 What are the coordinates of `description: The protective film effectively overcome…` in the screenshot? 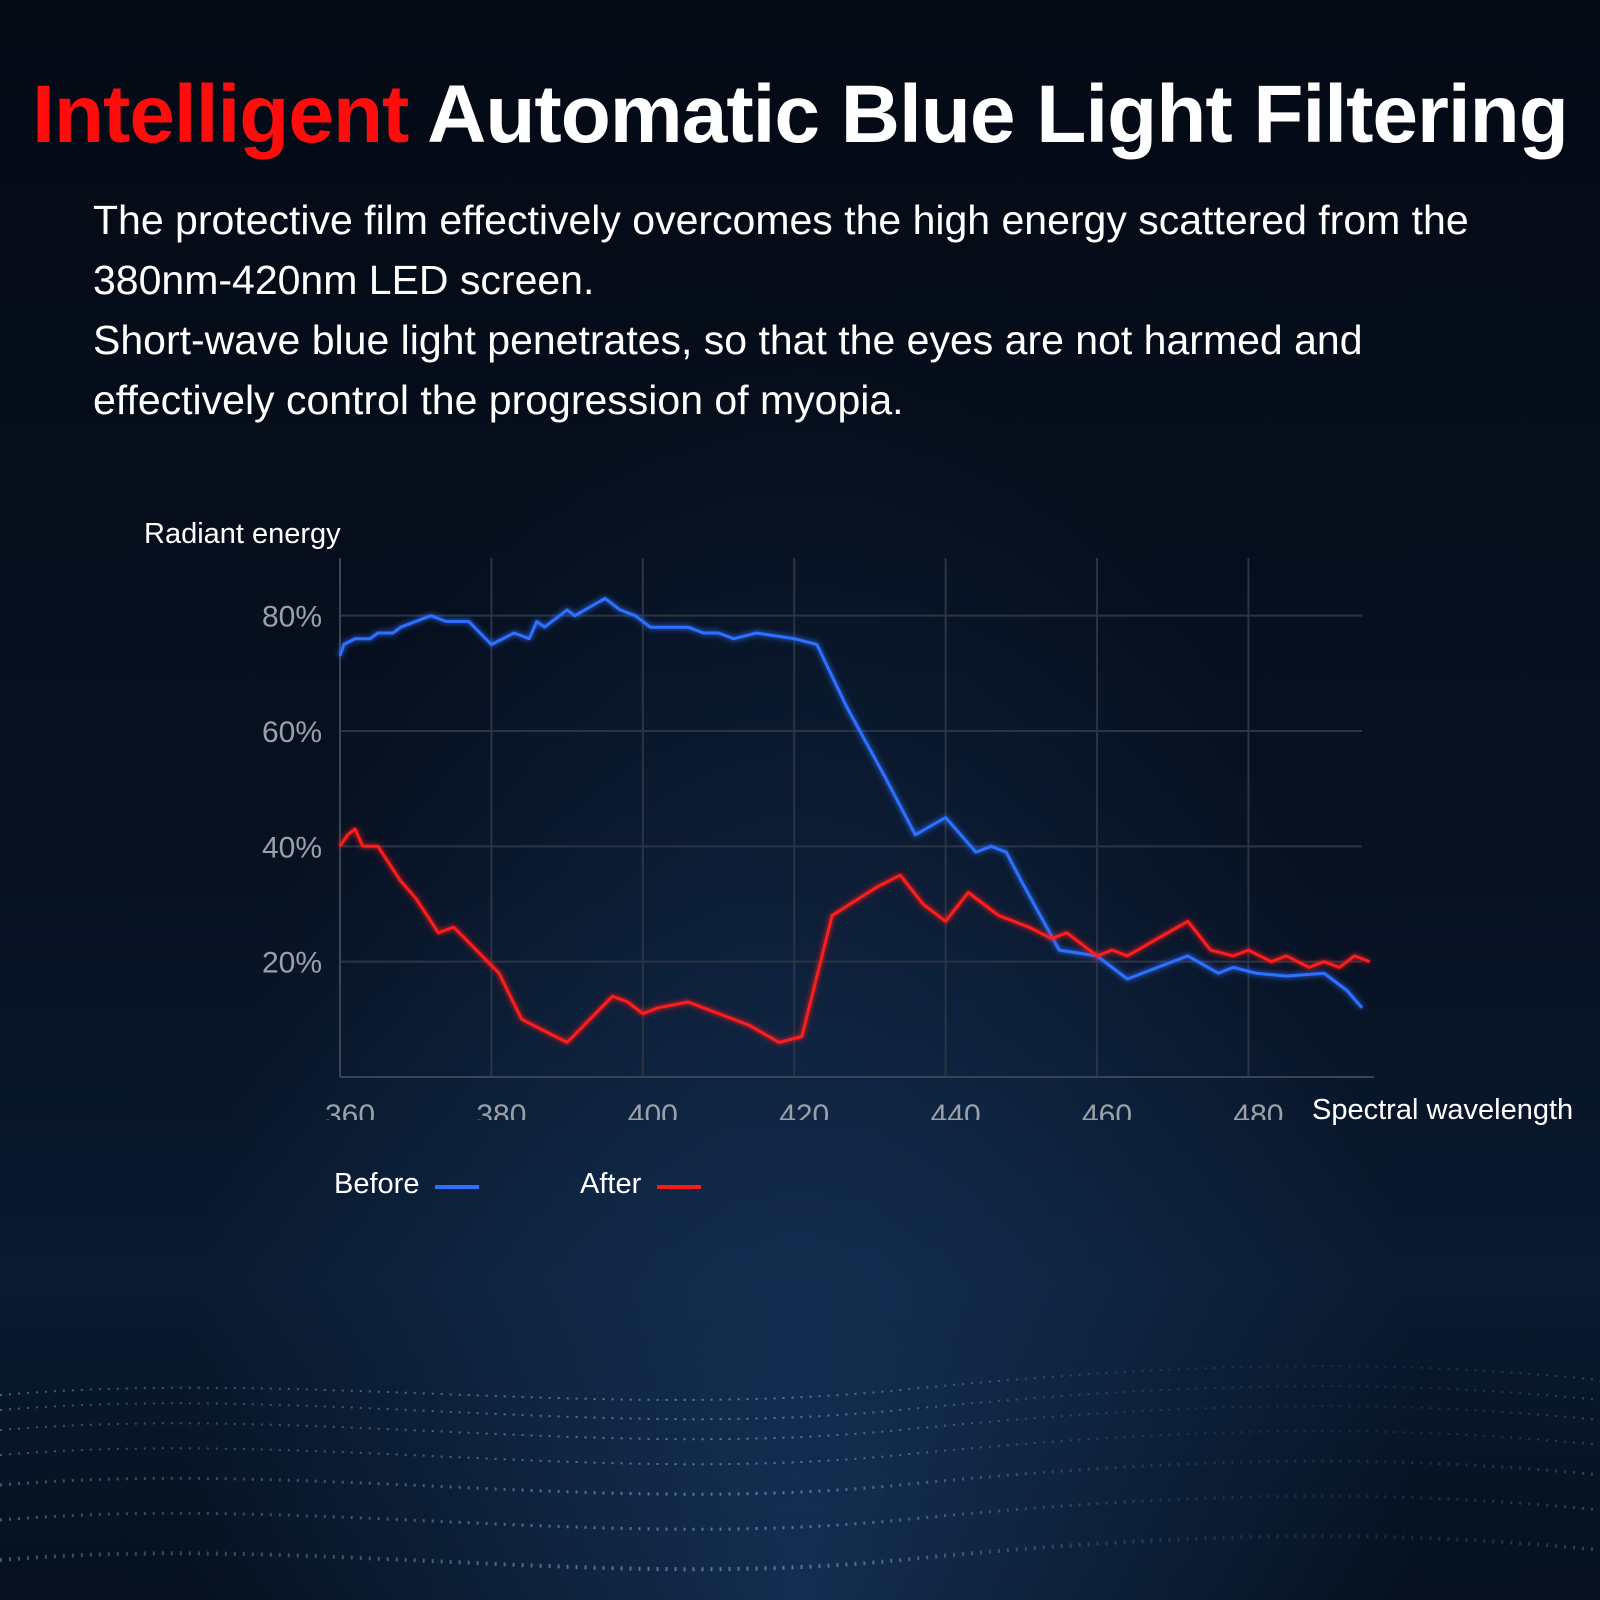 It's located at (813, 310).